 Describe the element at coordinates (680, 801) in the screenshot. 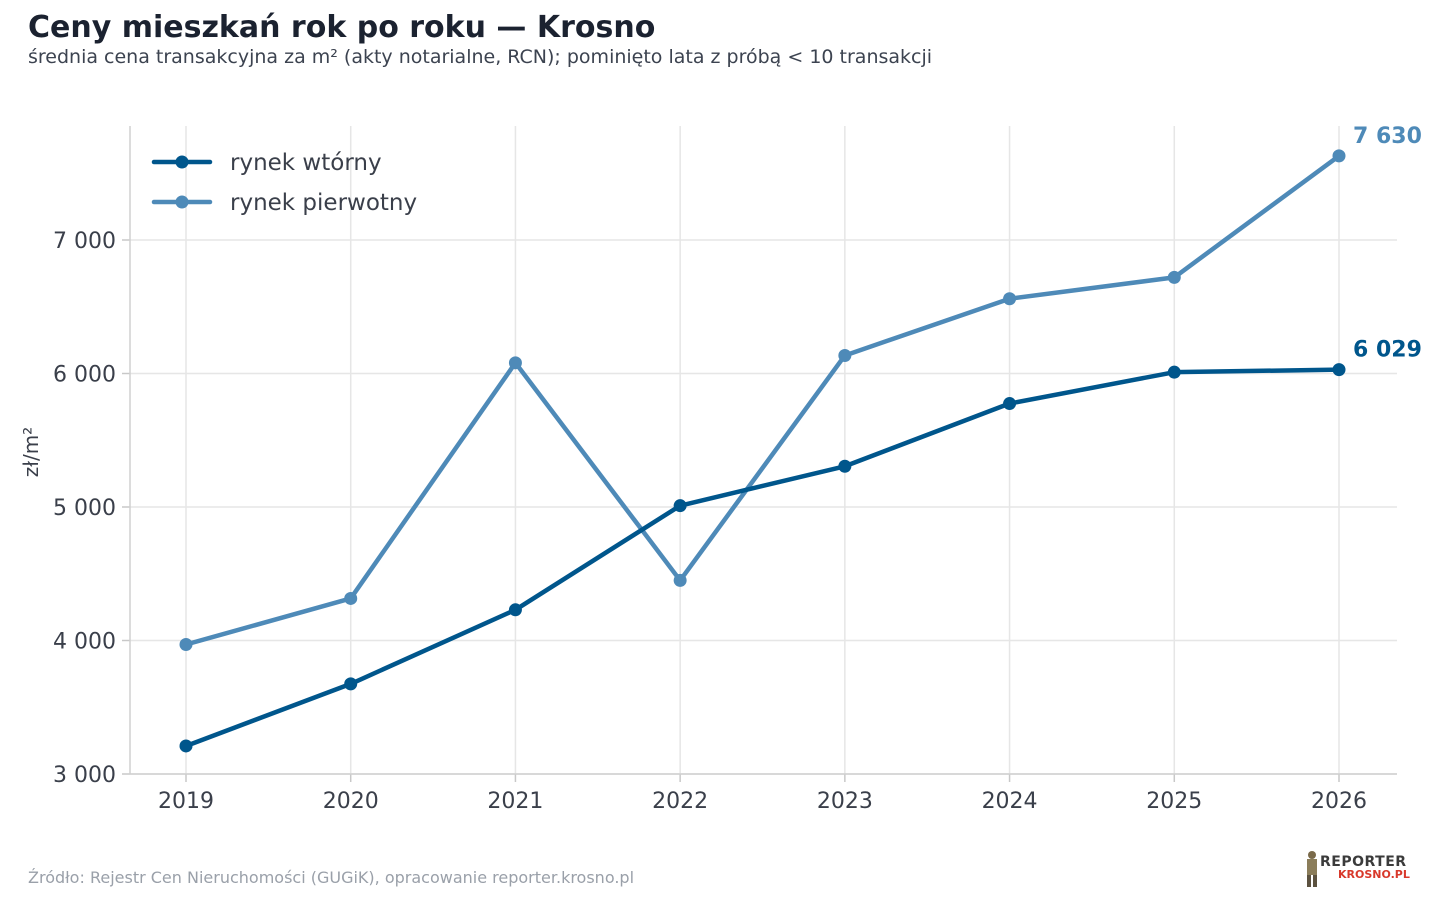

I see `x-tick-label: 2022` at that location.